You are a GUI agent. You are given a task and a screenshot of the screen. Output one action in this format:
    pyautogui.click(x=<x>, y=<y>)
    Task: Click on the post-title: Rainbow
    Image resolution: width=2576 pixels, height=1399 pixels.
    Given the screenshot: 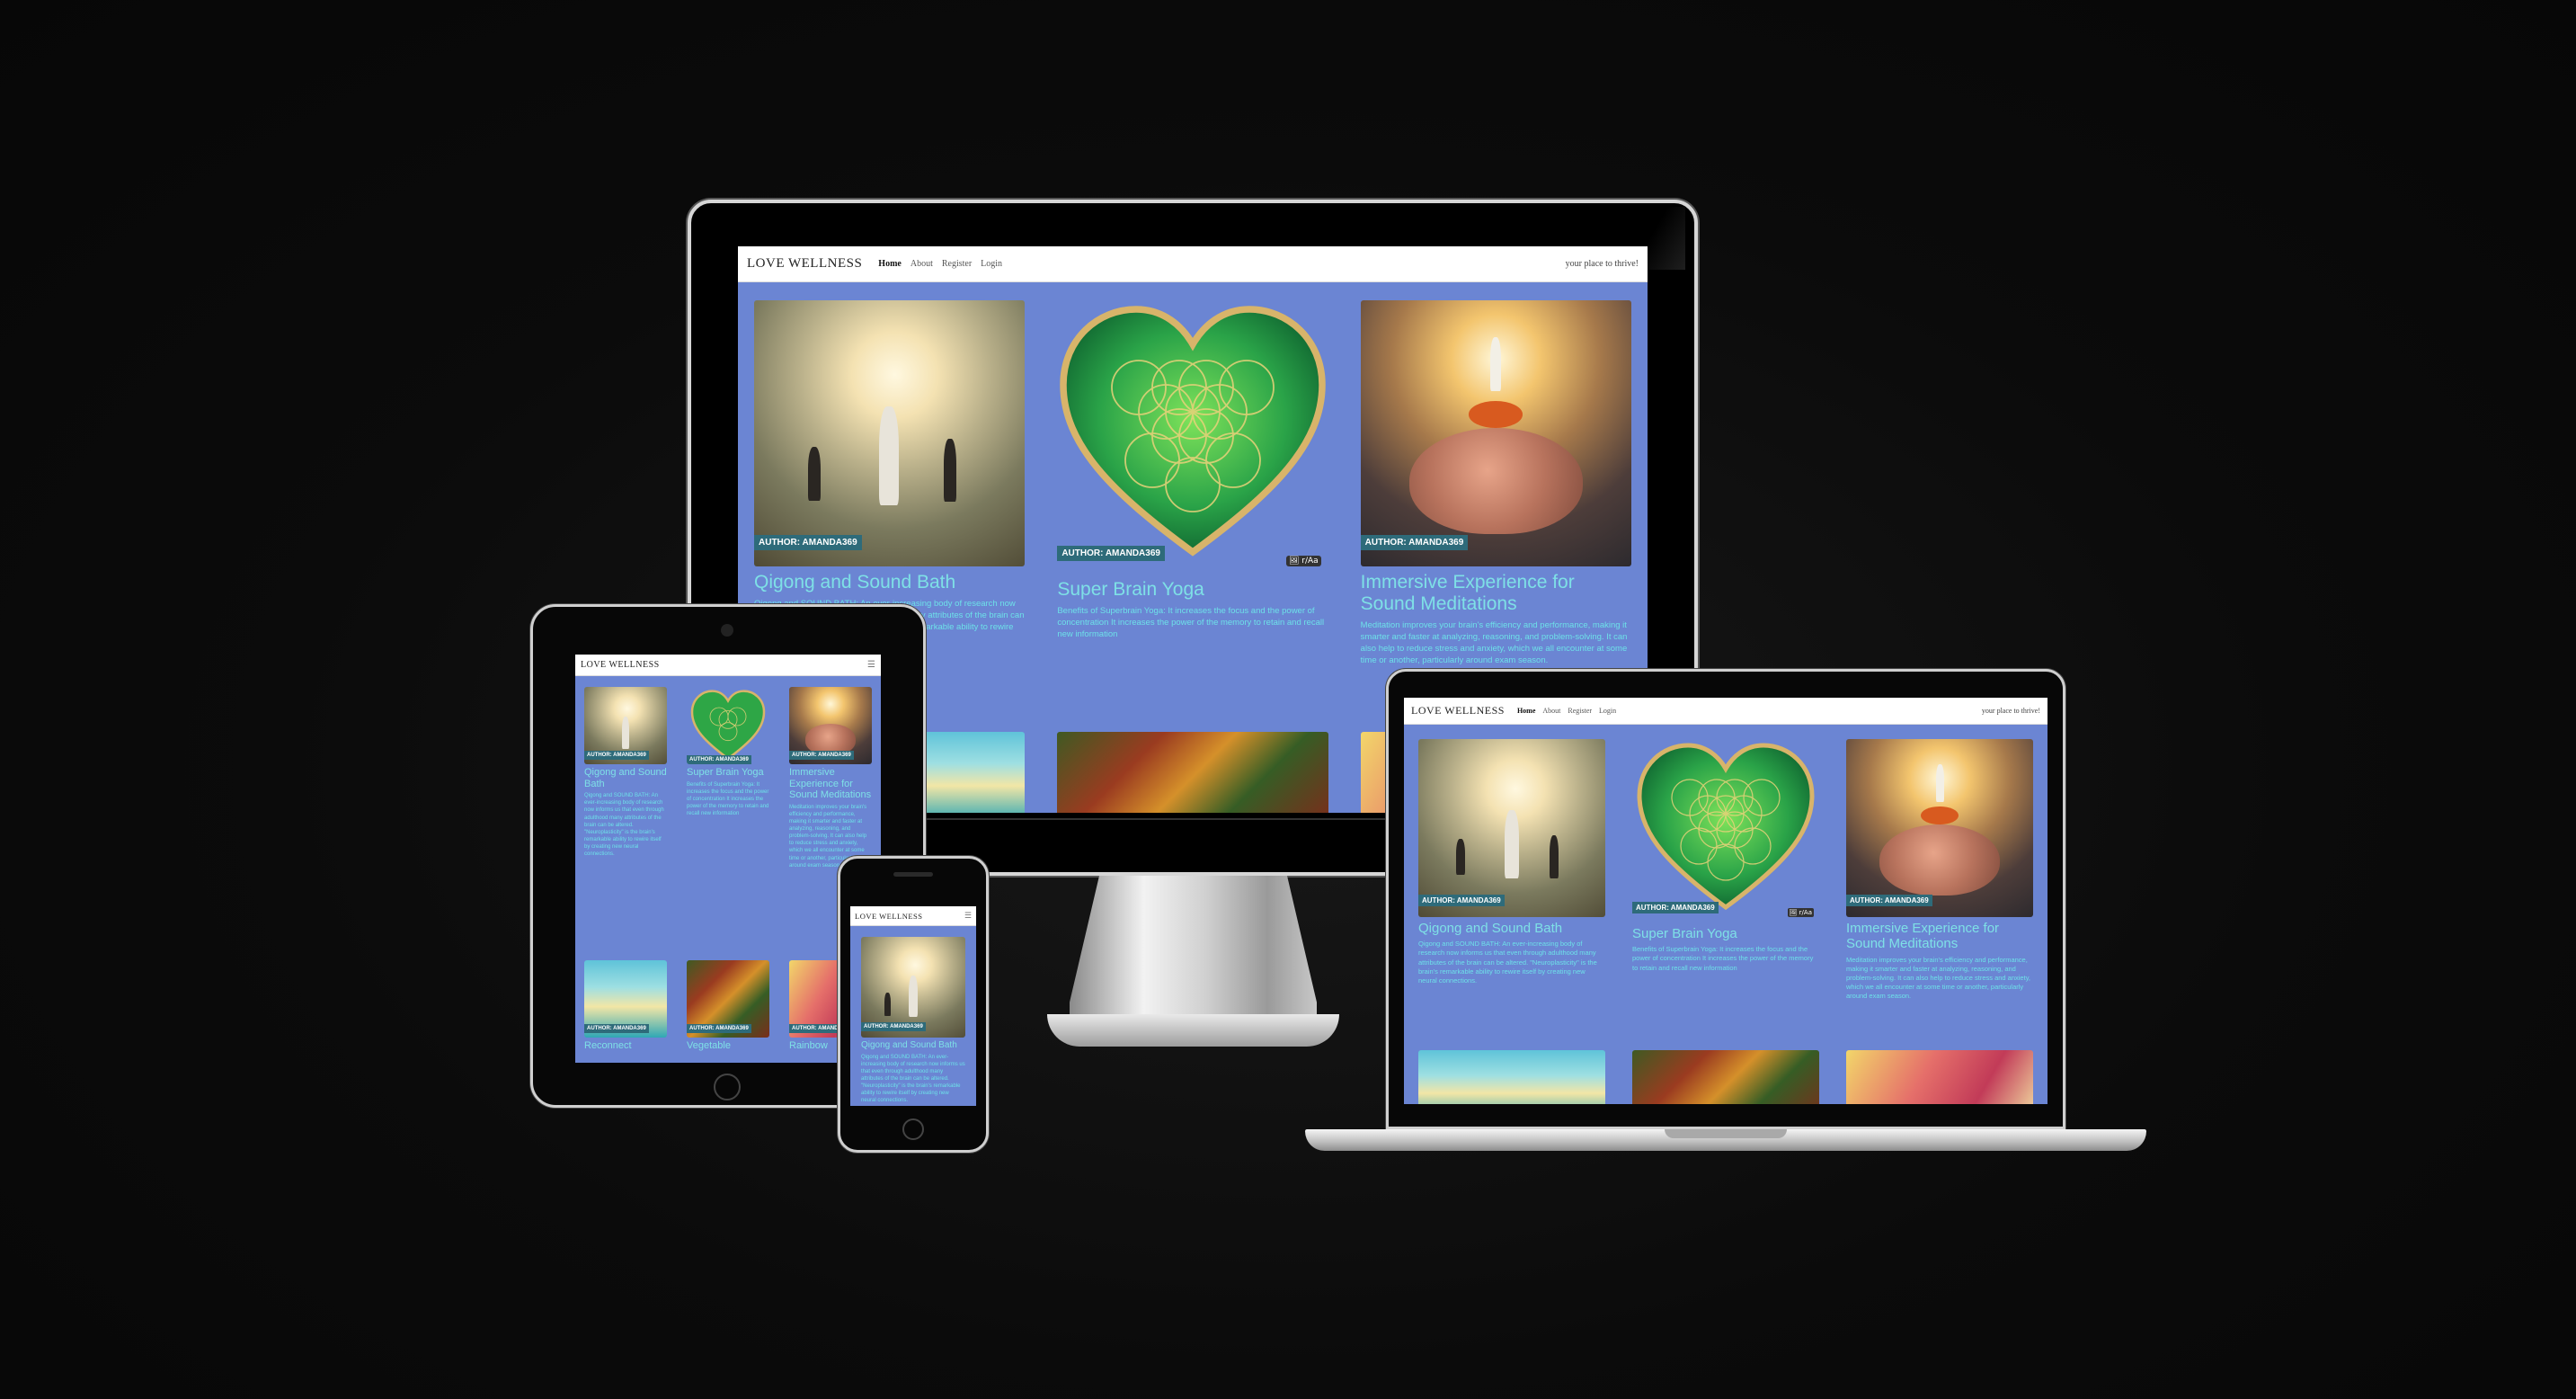 What is the action you would take?
    pyautogui.click(x=808, y=1045)
    